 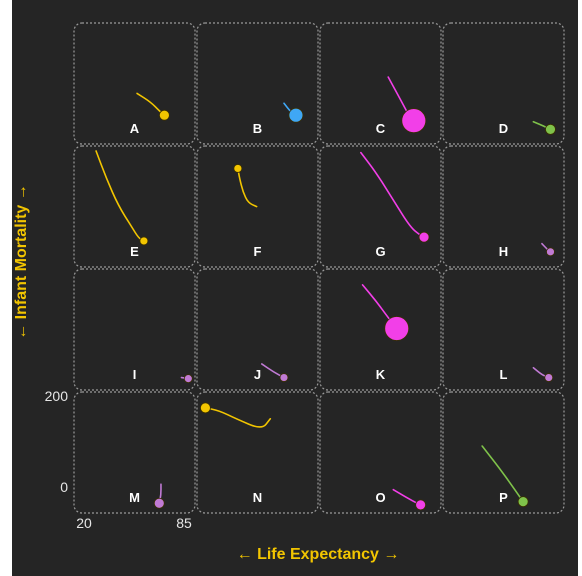 I want to click on panel-b-point, so click(x=296, y=115).